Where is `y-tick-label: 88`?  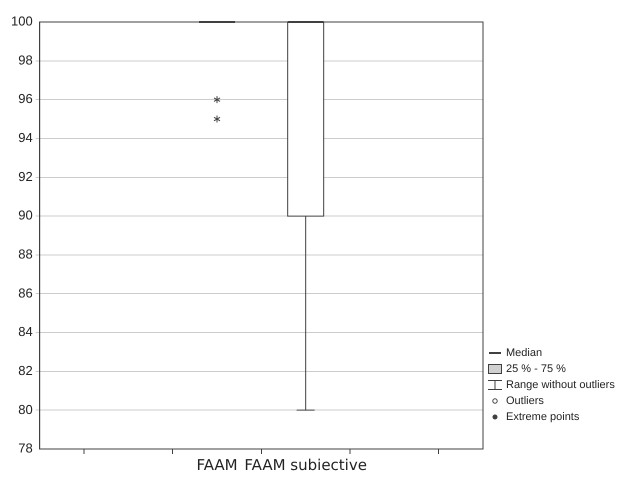
y-tick-label: 88 is located at coordinates (25, 254).